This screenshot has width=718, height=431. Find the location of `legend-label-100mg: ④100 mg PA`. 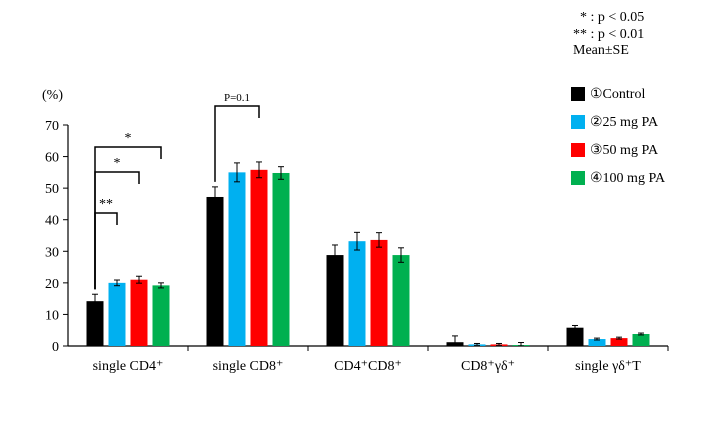

legend-label-100mg: ④100 mg PA is located at coordinates (628, 178).